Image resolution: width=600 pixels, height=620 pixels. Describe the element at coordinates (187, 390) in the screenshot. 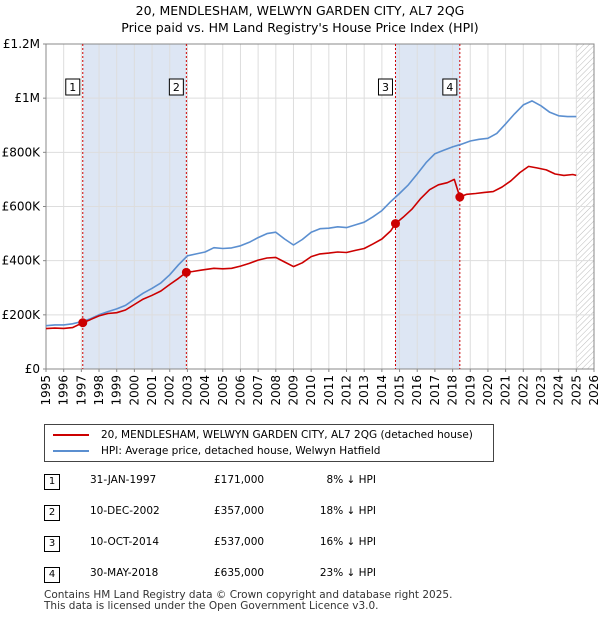

I see `x-tick-label: 2003` at that location.